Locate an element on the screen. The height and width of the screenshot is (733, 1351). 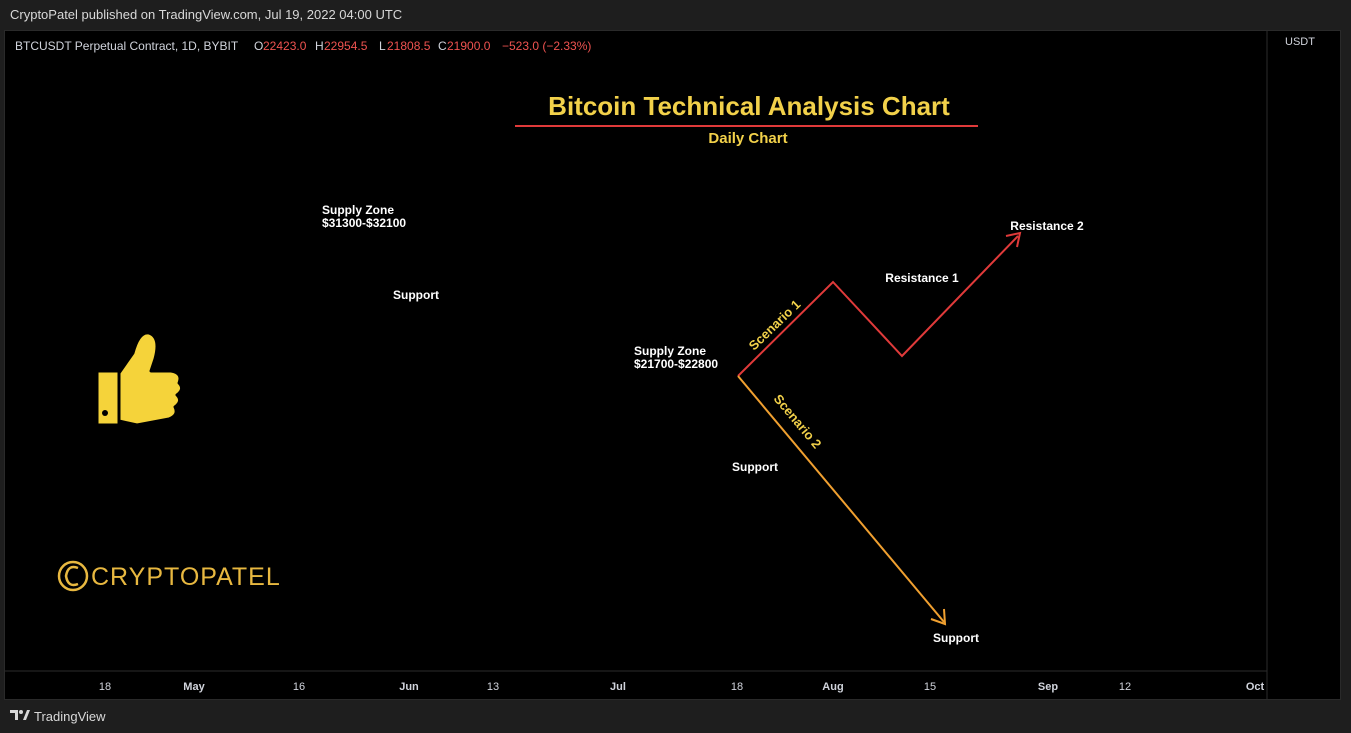
thumbs-up-icon is located at coordinates (139, 379).